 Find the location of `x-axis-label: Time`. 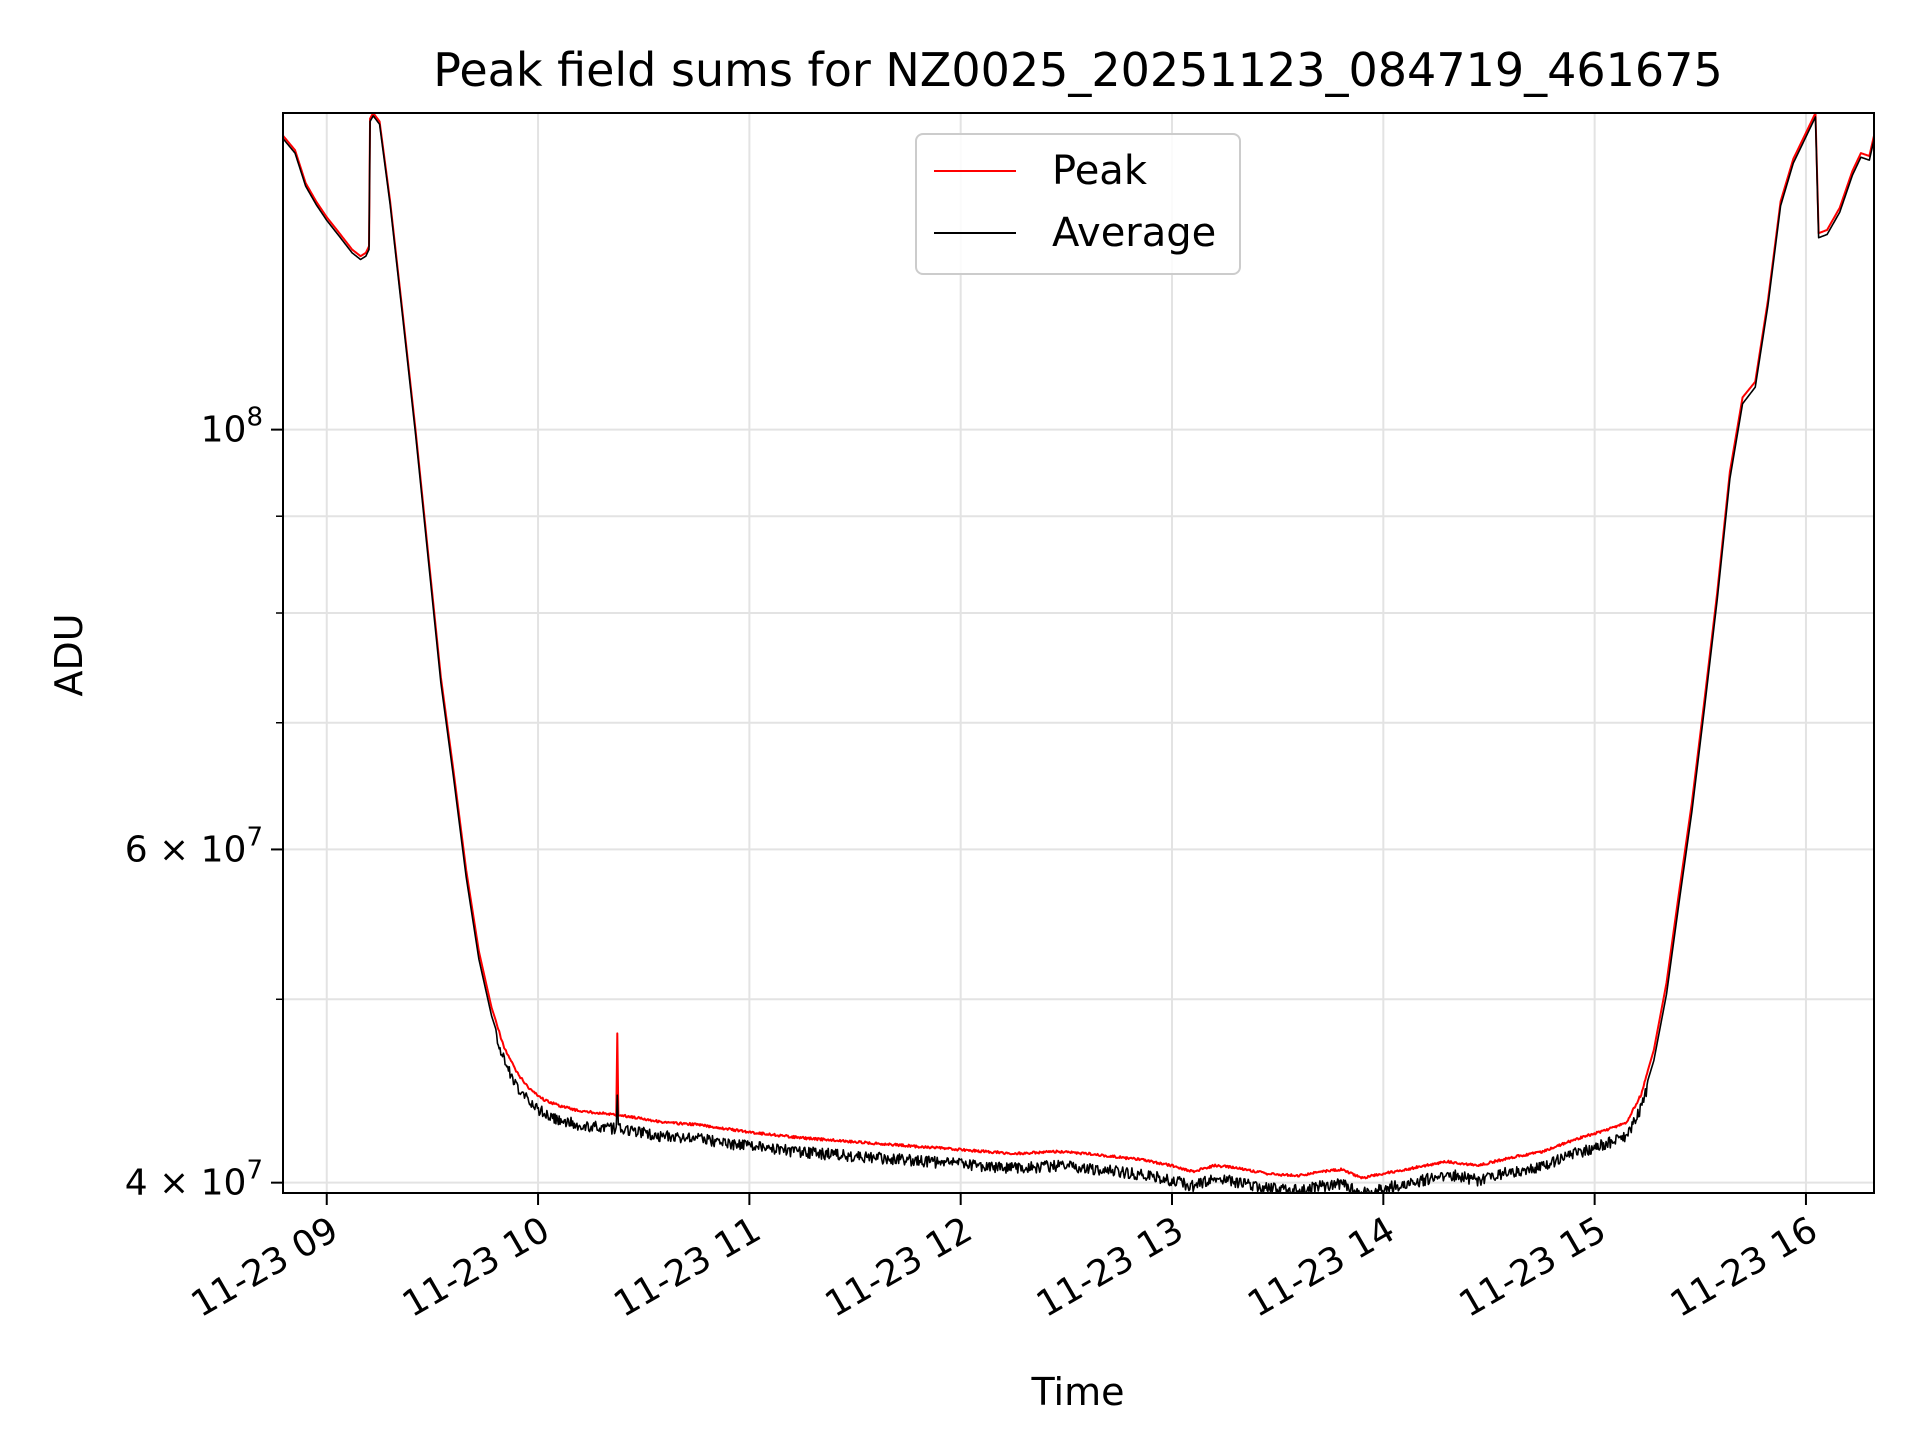

x-axis-label: Time is located at coordinates (1078, 1392).